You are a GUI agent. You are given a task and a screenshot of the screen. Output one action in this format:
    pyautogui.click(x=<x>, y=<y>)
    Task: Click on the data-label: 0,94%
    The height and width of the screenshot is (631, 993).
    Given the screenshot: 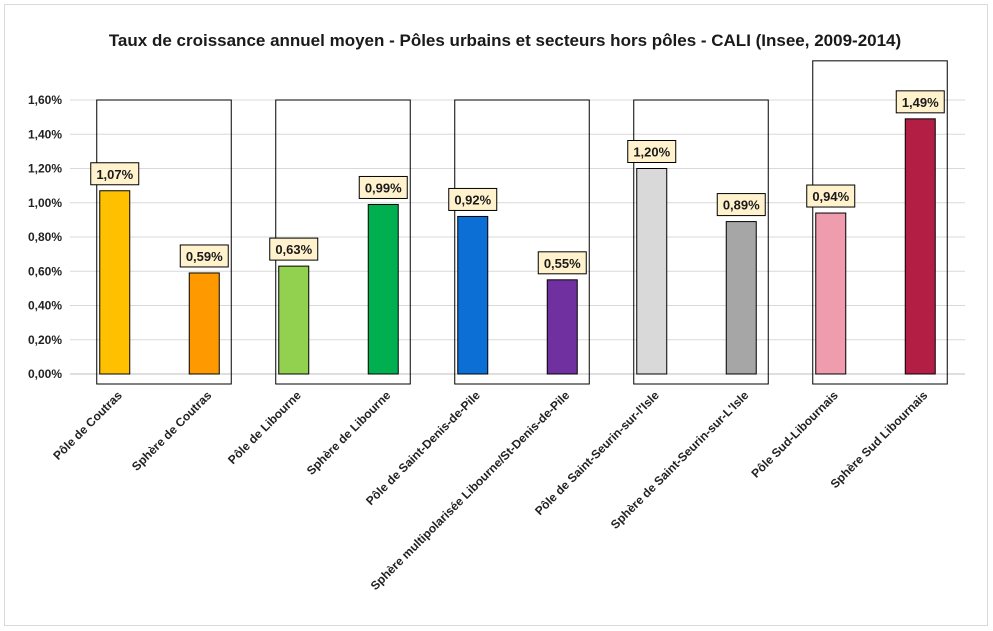 What is the action you would take?
    pyautogui.click(x=830, y=196)
    